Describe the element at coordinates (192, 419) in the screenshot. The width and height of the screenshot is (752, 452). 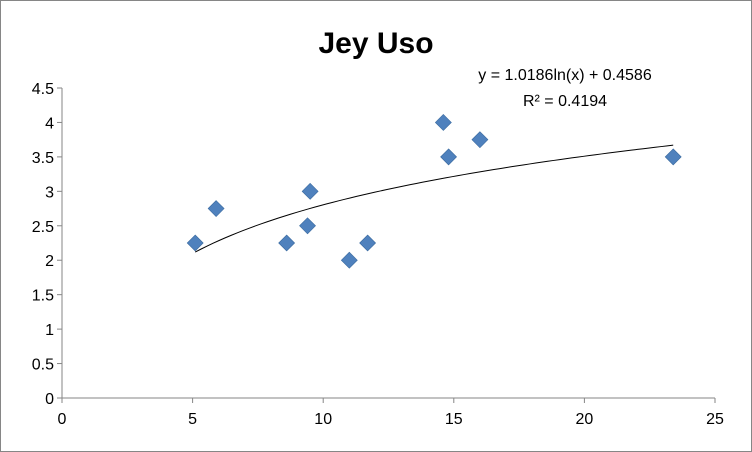
I see `x-tick-label: 5` at that location.